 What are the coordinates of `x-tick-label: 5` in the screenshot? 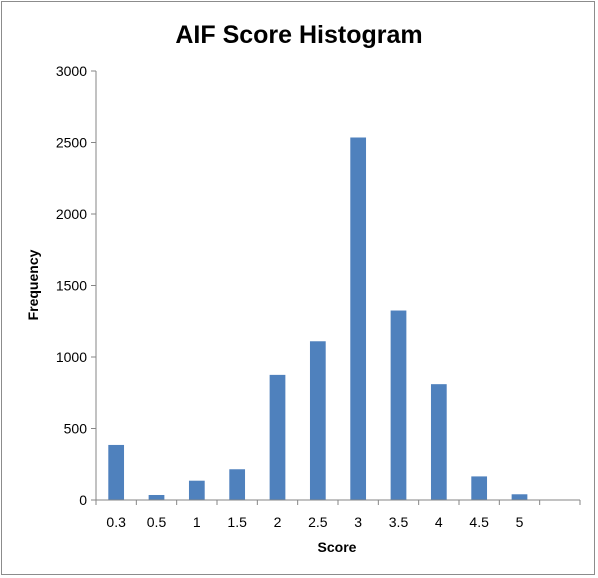 It's located at (520, 522).